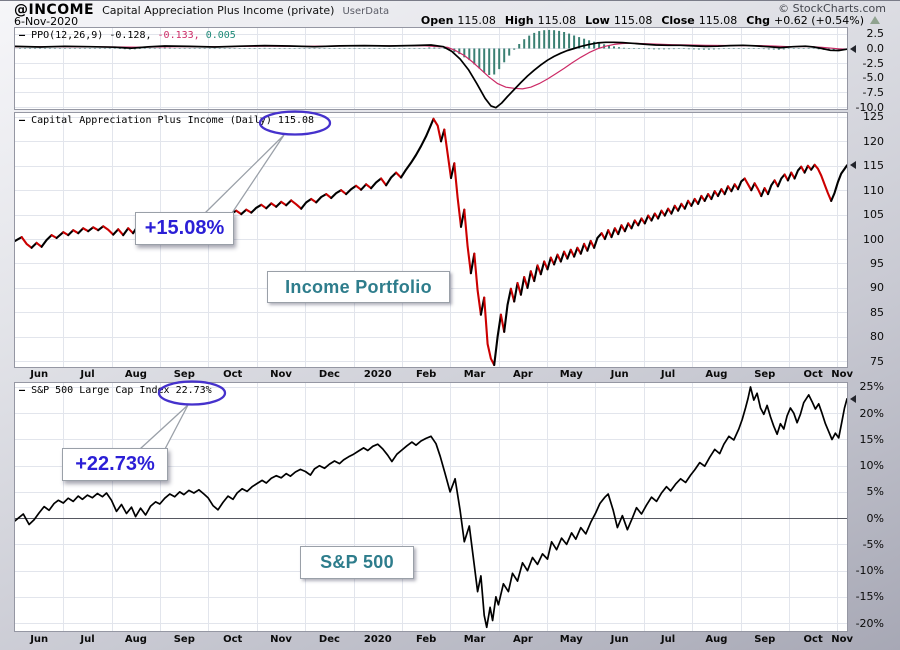 This screenshot has width=900, height=650. What do you see at coordinates (476, 20) in the screenshot?
I see `open-value: 115.08` at bounding box center [476, 20].